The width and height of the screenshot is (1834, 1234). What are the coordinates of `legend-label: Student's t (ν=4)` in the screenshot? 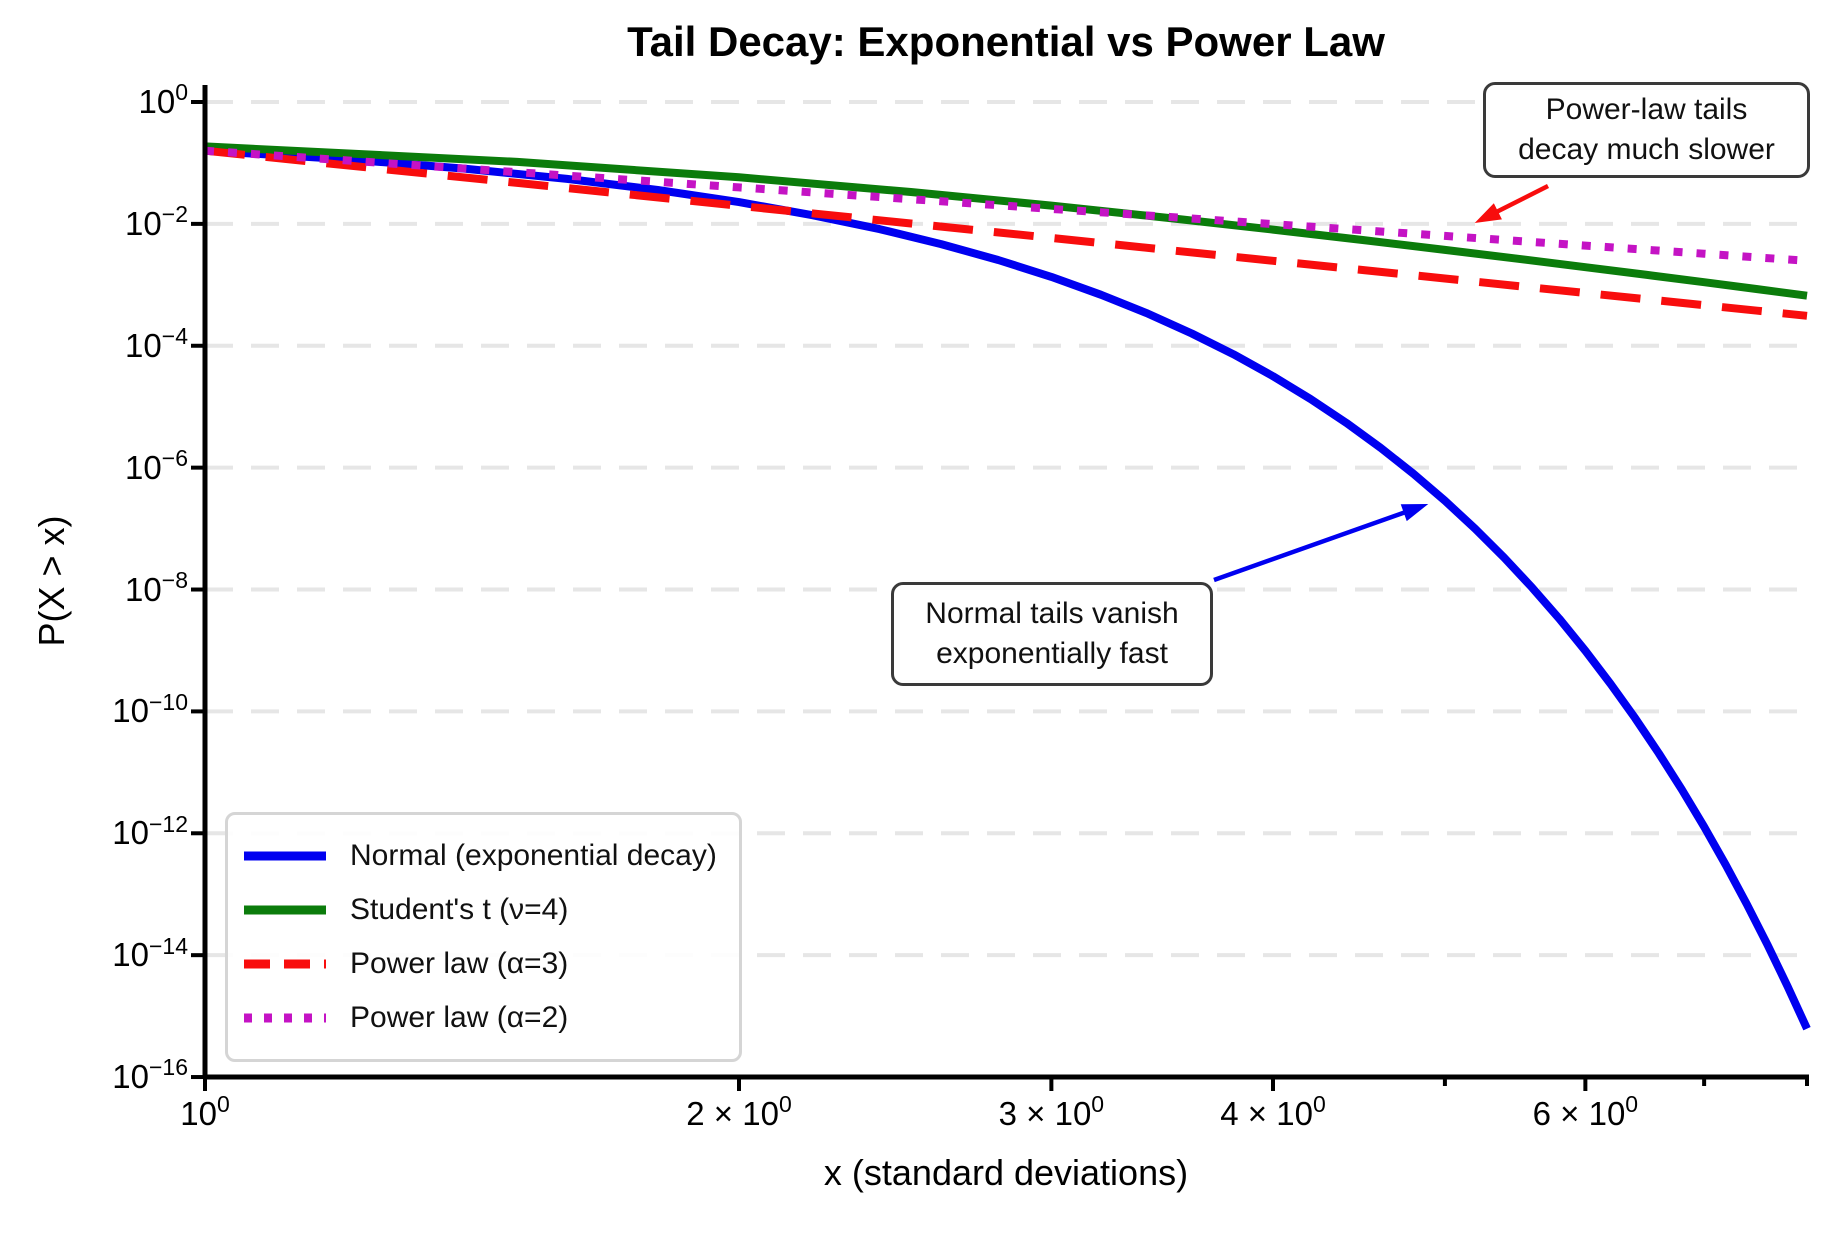 It's located at (459, 909).